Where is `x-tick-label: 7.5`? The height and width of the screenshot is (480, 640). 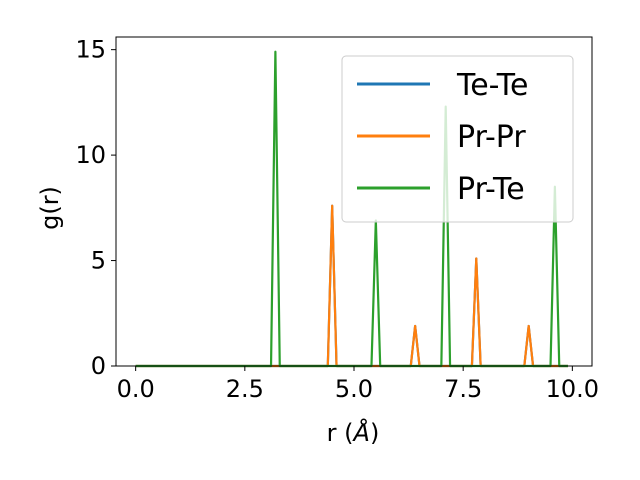 x-tick-label: 7.5 is located at coordinates (463, 389).